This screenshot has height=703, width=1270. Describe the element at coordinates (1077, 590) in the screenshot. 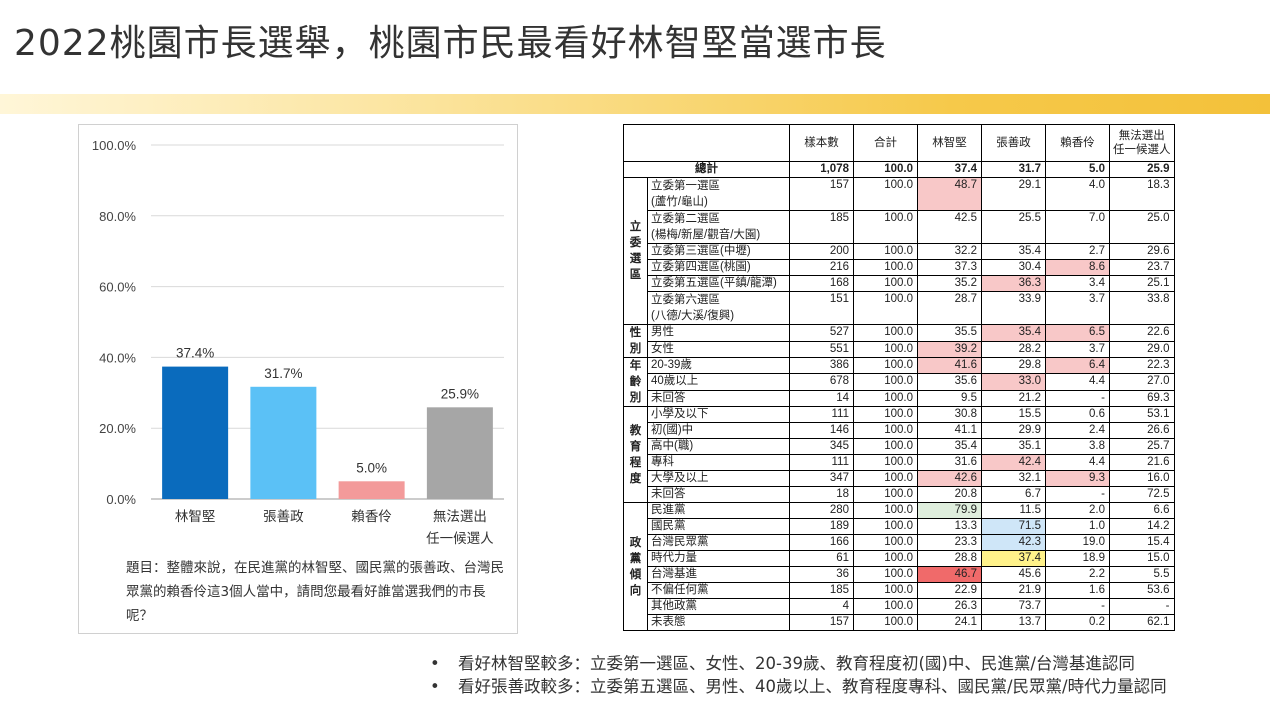

I see `data-cell: 1.6` at that location.